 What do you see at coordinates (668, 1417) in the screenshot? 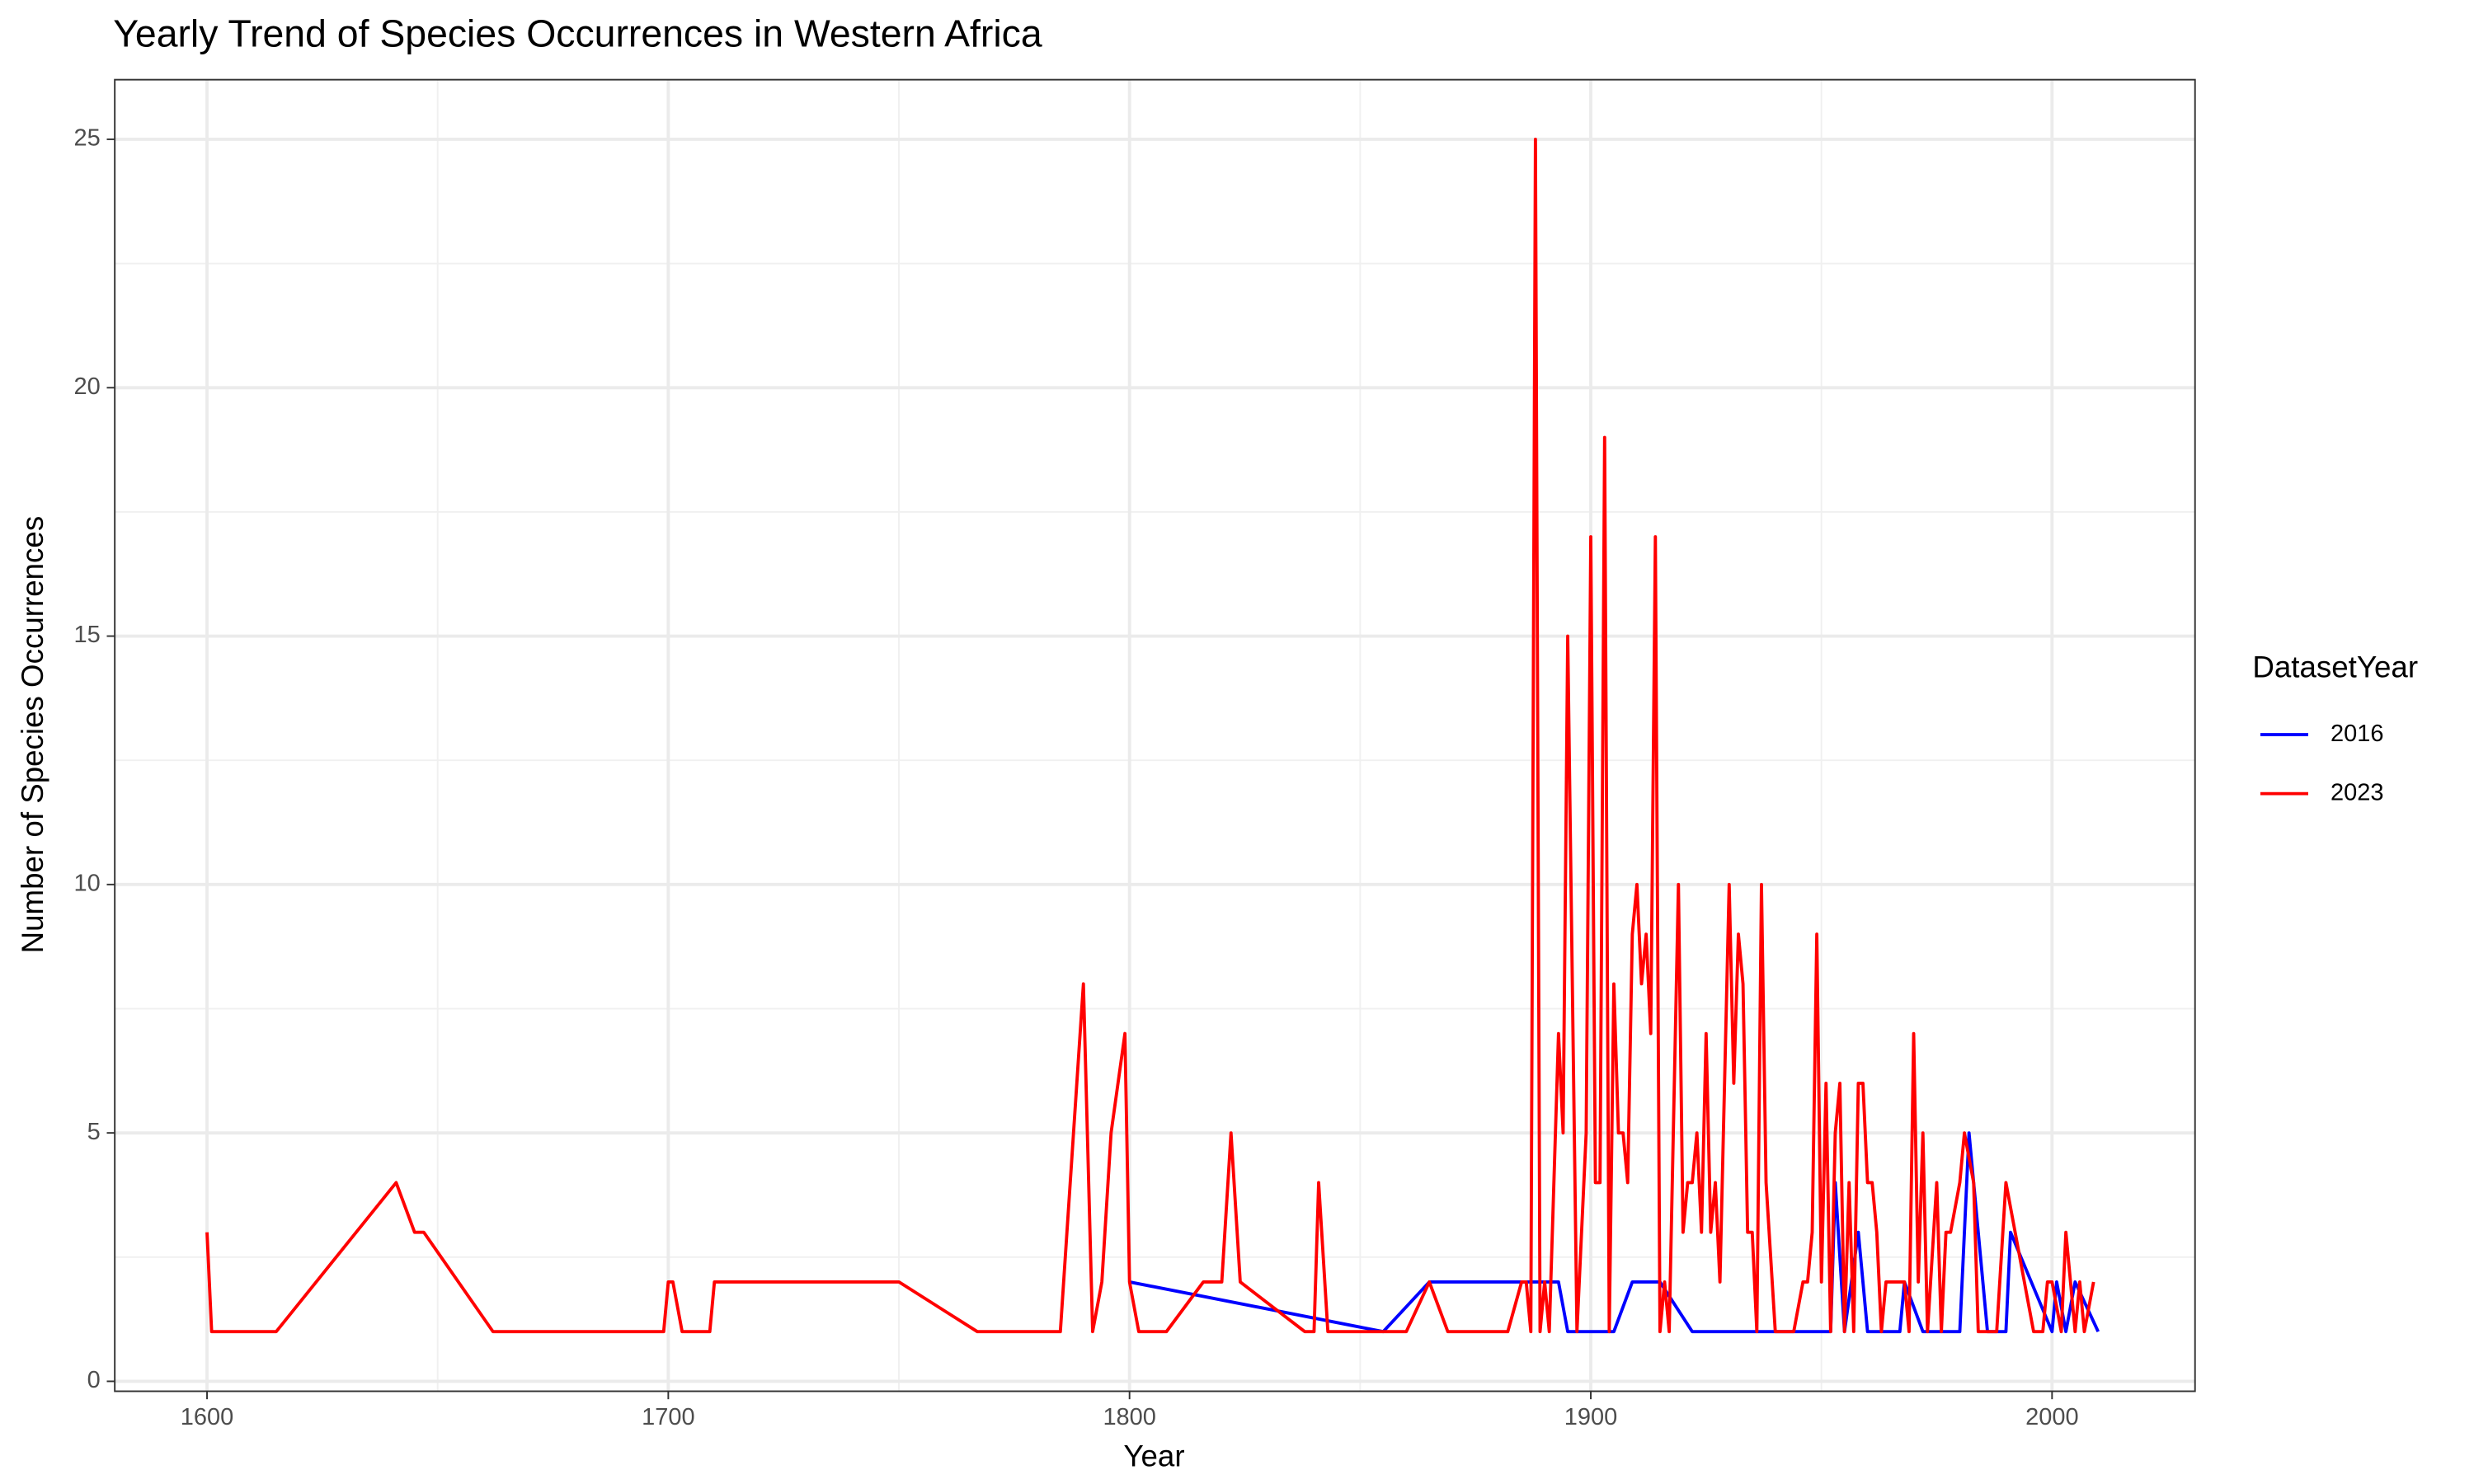
I see `x-tick-label: 1700` at bounding box center [668, 1417].